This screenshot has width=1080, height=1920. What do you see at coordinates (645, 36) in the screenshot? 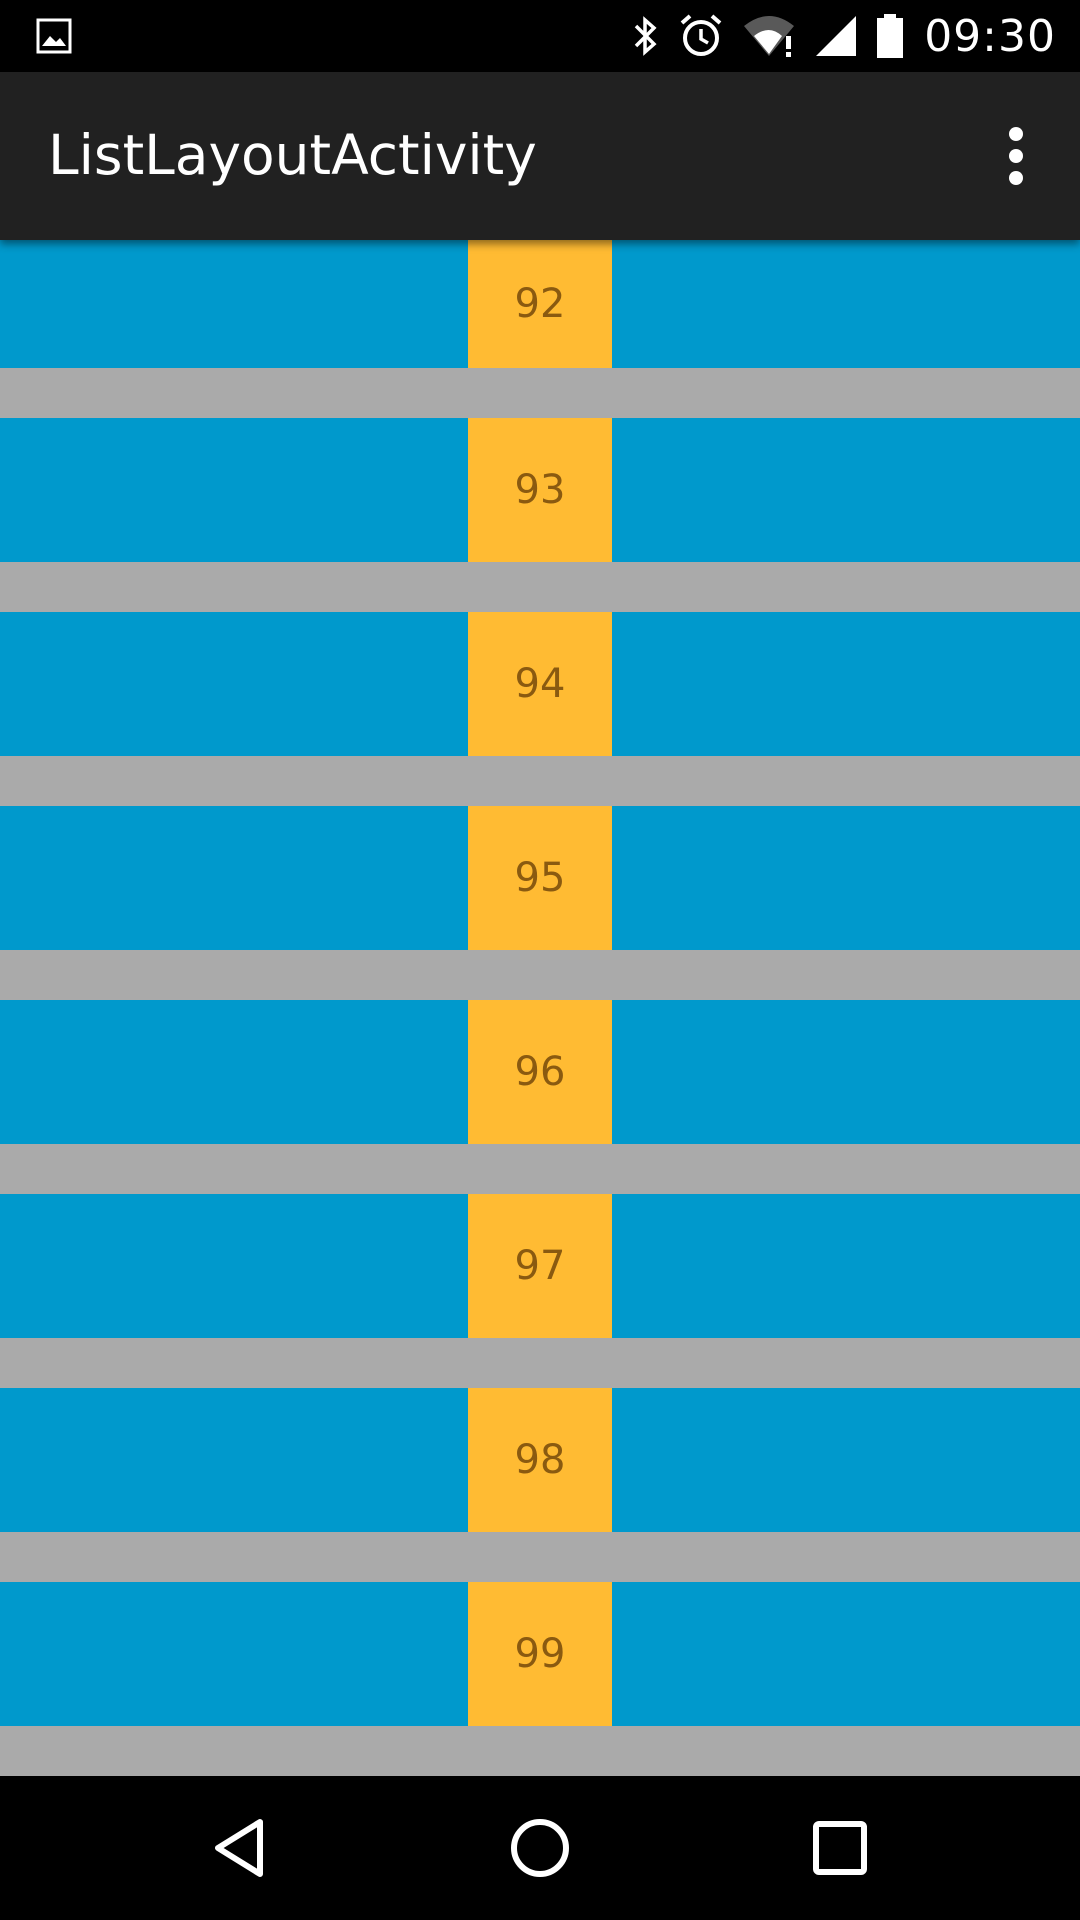
I see `bluetooth-icon` at bounding box center [645, 36].